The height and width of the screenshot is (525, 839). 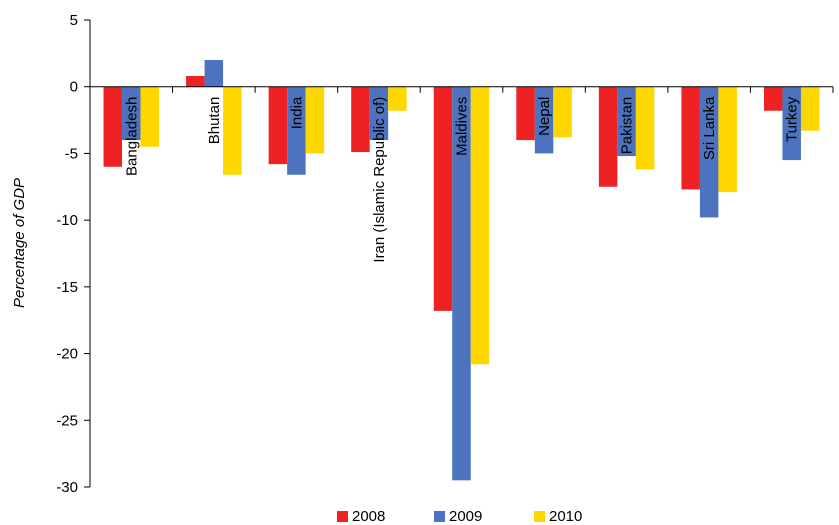 What do you see at coordinates (562, 112) in the screenshot?
I see `bar-2010-nepal` at bounding box center [562, 112].